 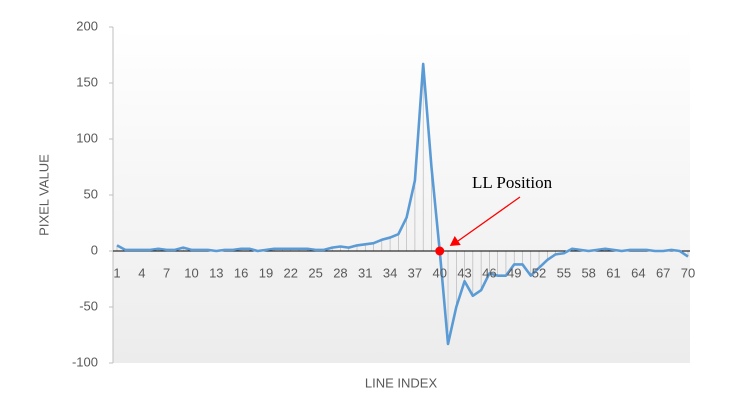 What do you see at coordinates (340, 272) in the screenshot?
I see `x-tick-label: 28` at bounding box center [340, 272].